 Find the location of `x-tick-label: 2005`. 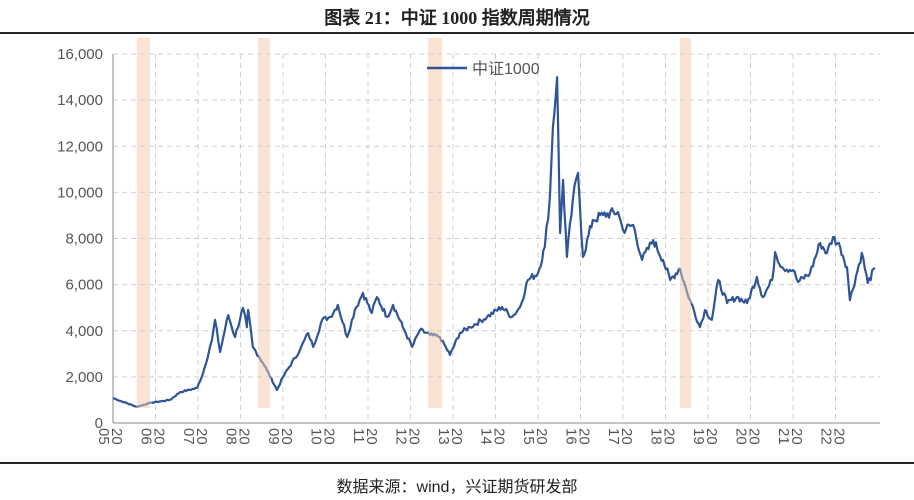

x-tick-label: 2005 is located at coordinates (110, 436).